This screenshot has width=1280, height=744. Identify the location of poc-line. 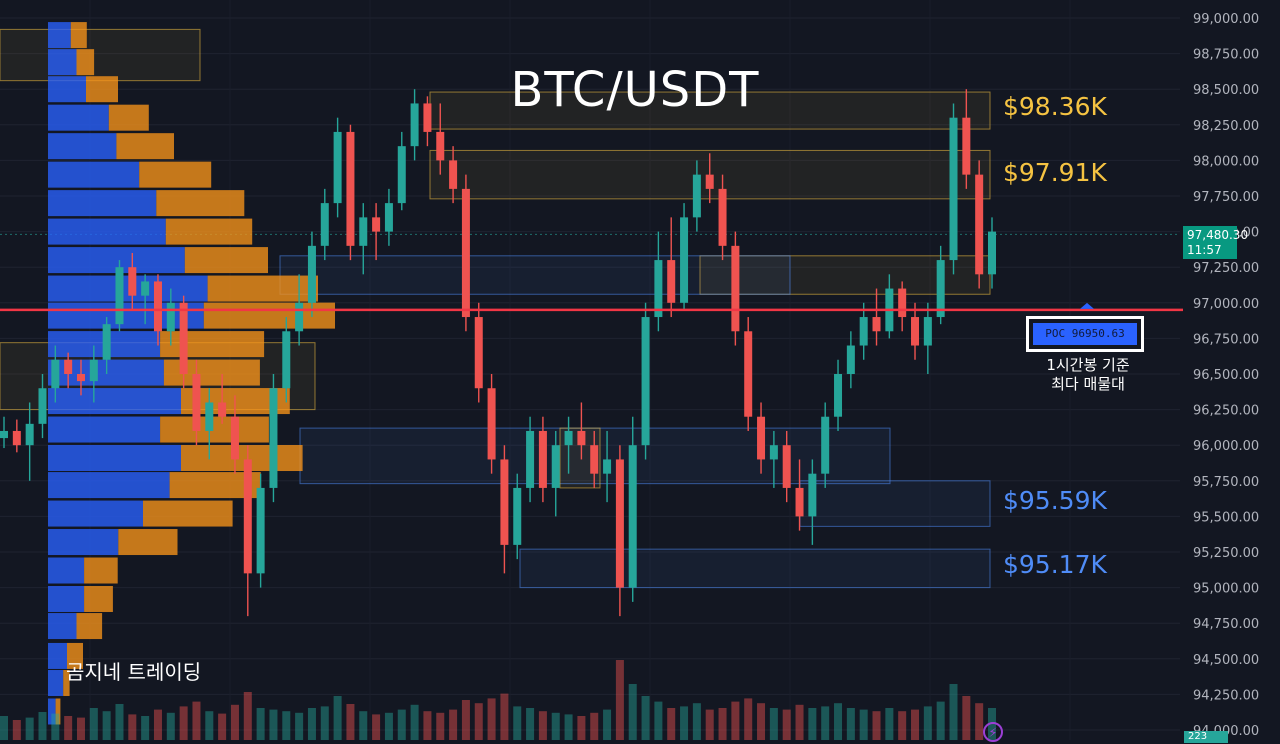
(591, 307).